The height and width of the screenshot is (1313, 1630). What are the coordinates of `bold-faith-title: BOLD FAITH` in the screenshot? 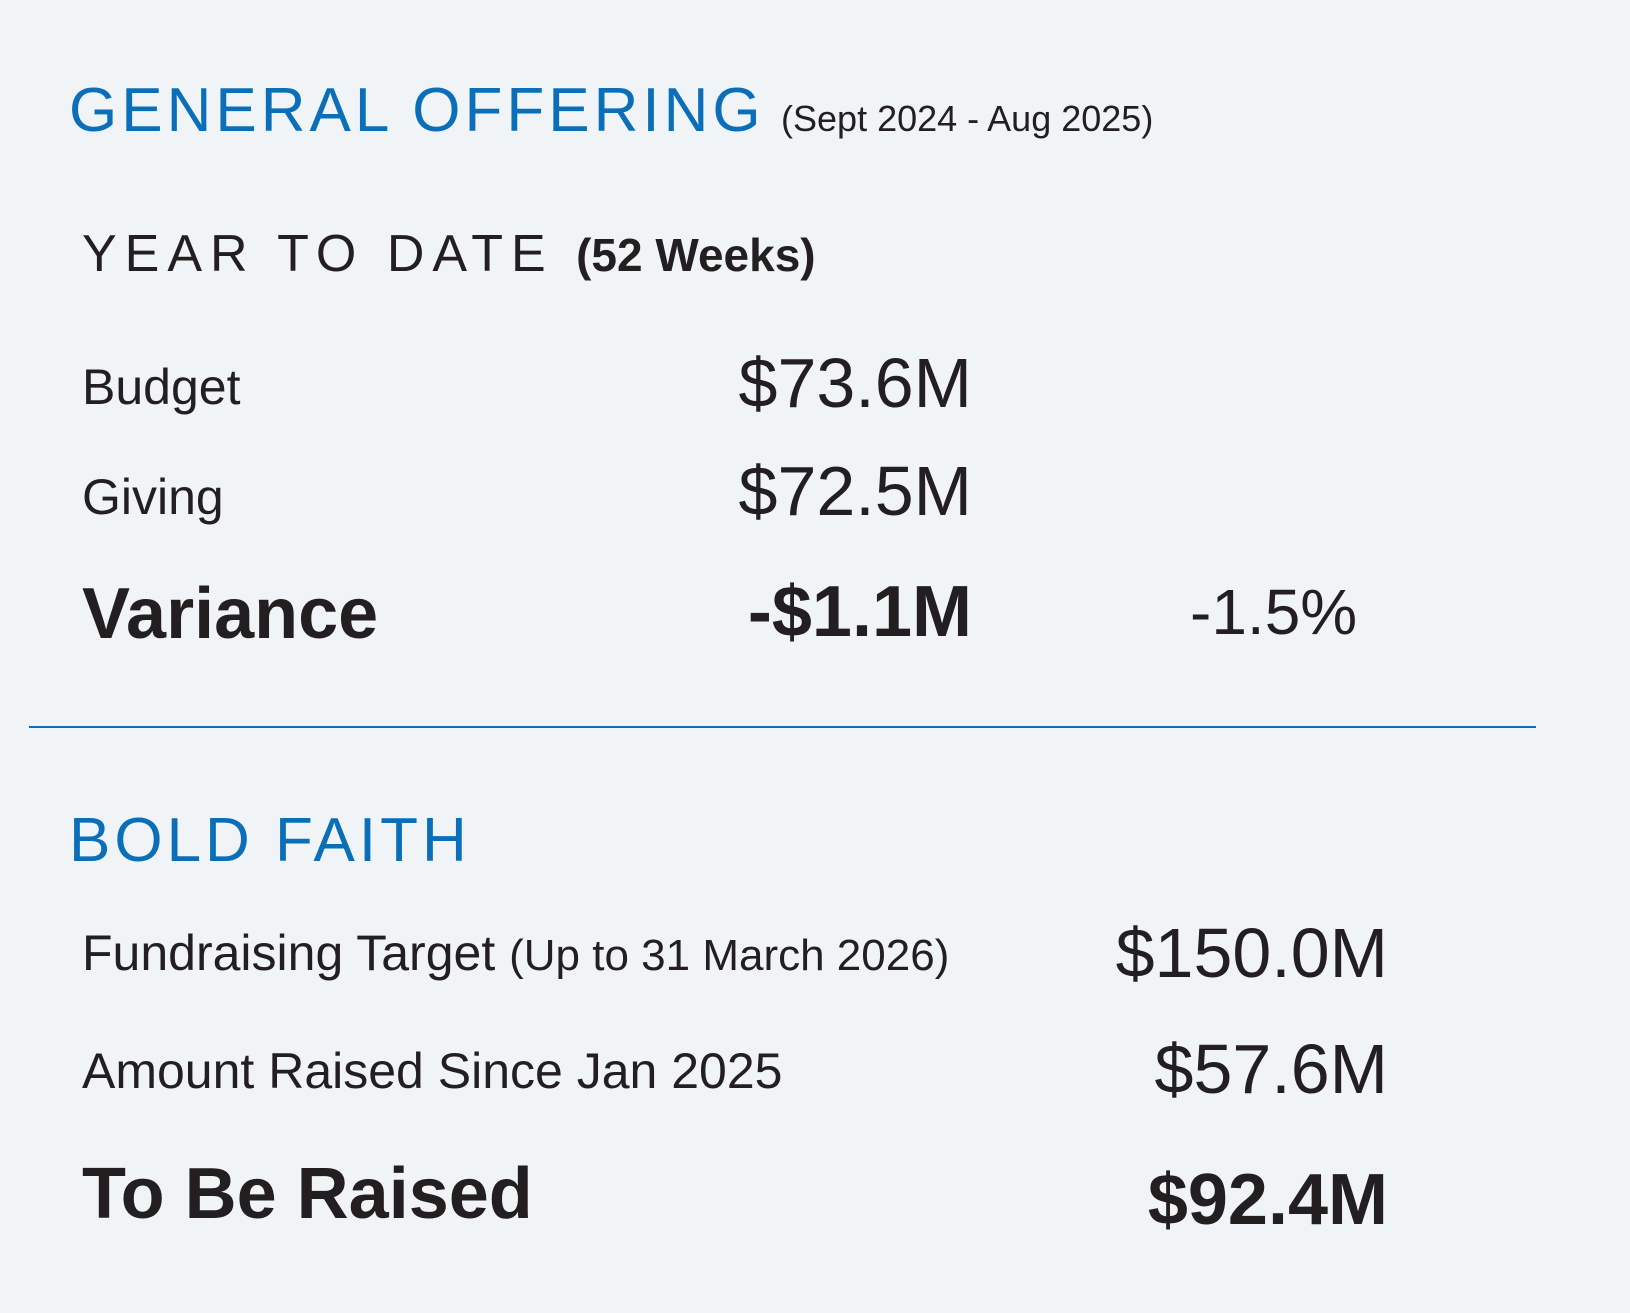 It's located at (270, 840).